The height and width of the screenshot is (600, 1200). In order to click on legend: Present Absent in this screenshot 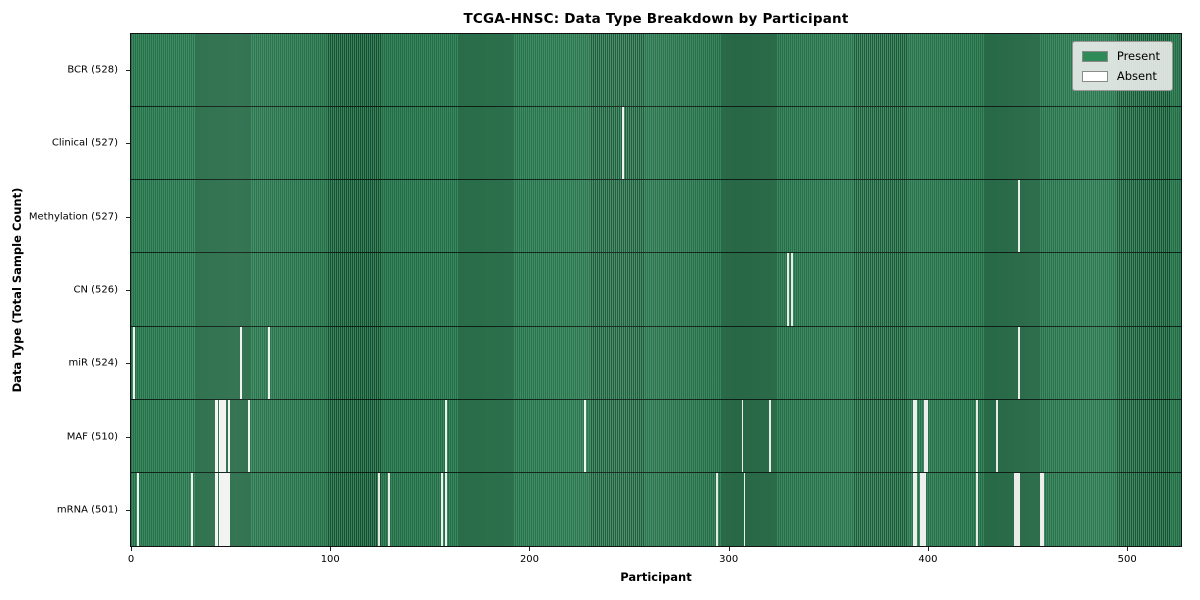, I will do `click(1122, 66)`.